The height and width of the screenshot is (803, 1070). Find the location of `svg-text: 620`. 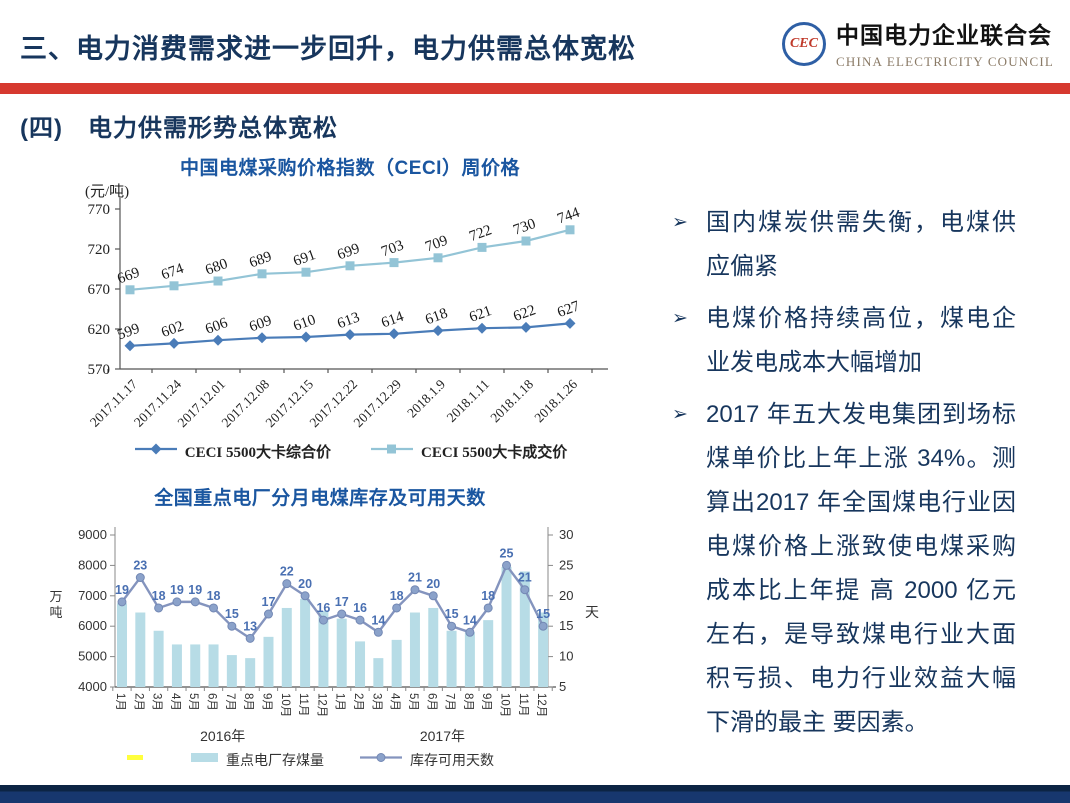

svg-text: 620 is located at coordinates (99, 330).